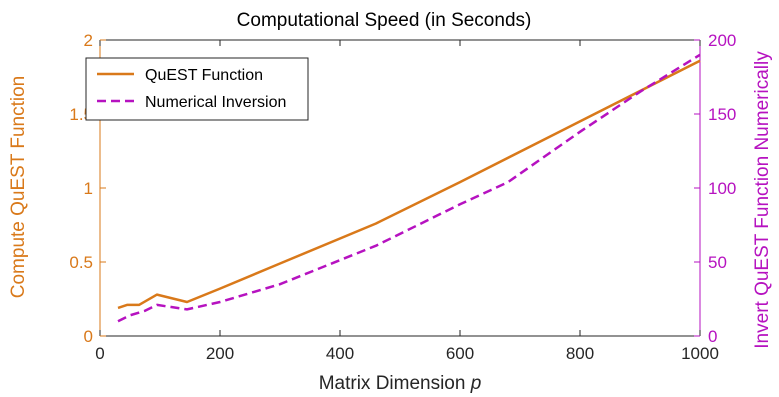  I want to click on right-y-axis-label: Invert QuEST Function Numerically, so click(762, 200).